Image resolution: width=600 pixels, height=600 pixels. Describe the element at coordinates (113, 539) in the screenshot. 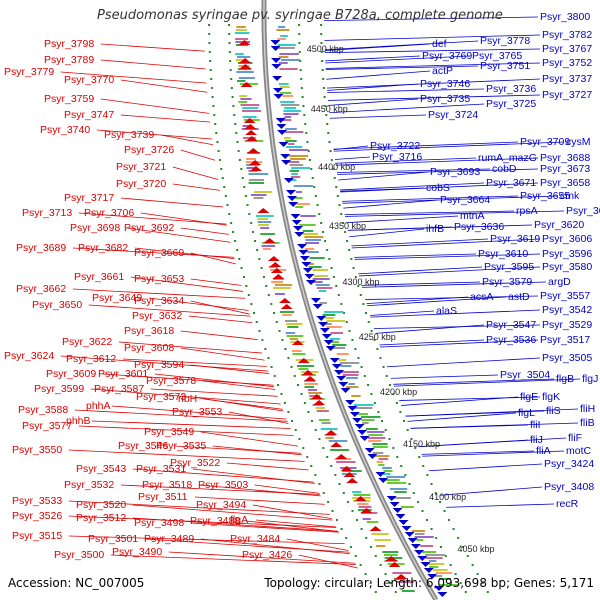

I see `forward-gene-label: Psyr_3501` at that location.